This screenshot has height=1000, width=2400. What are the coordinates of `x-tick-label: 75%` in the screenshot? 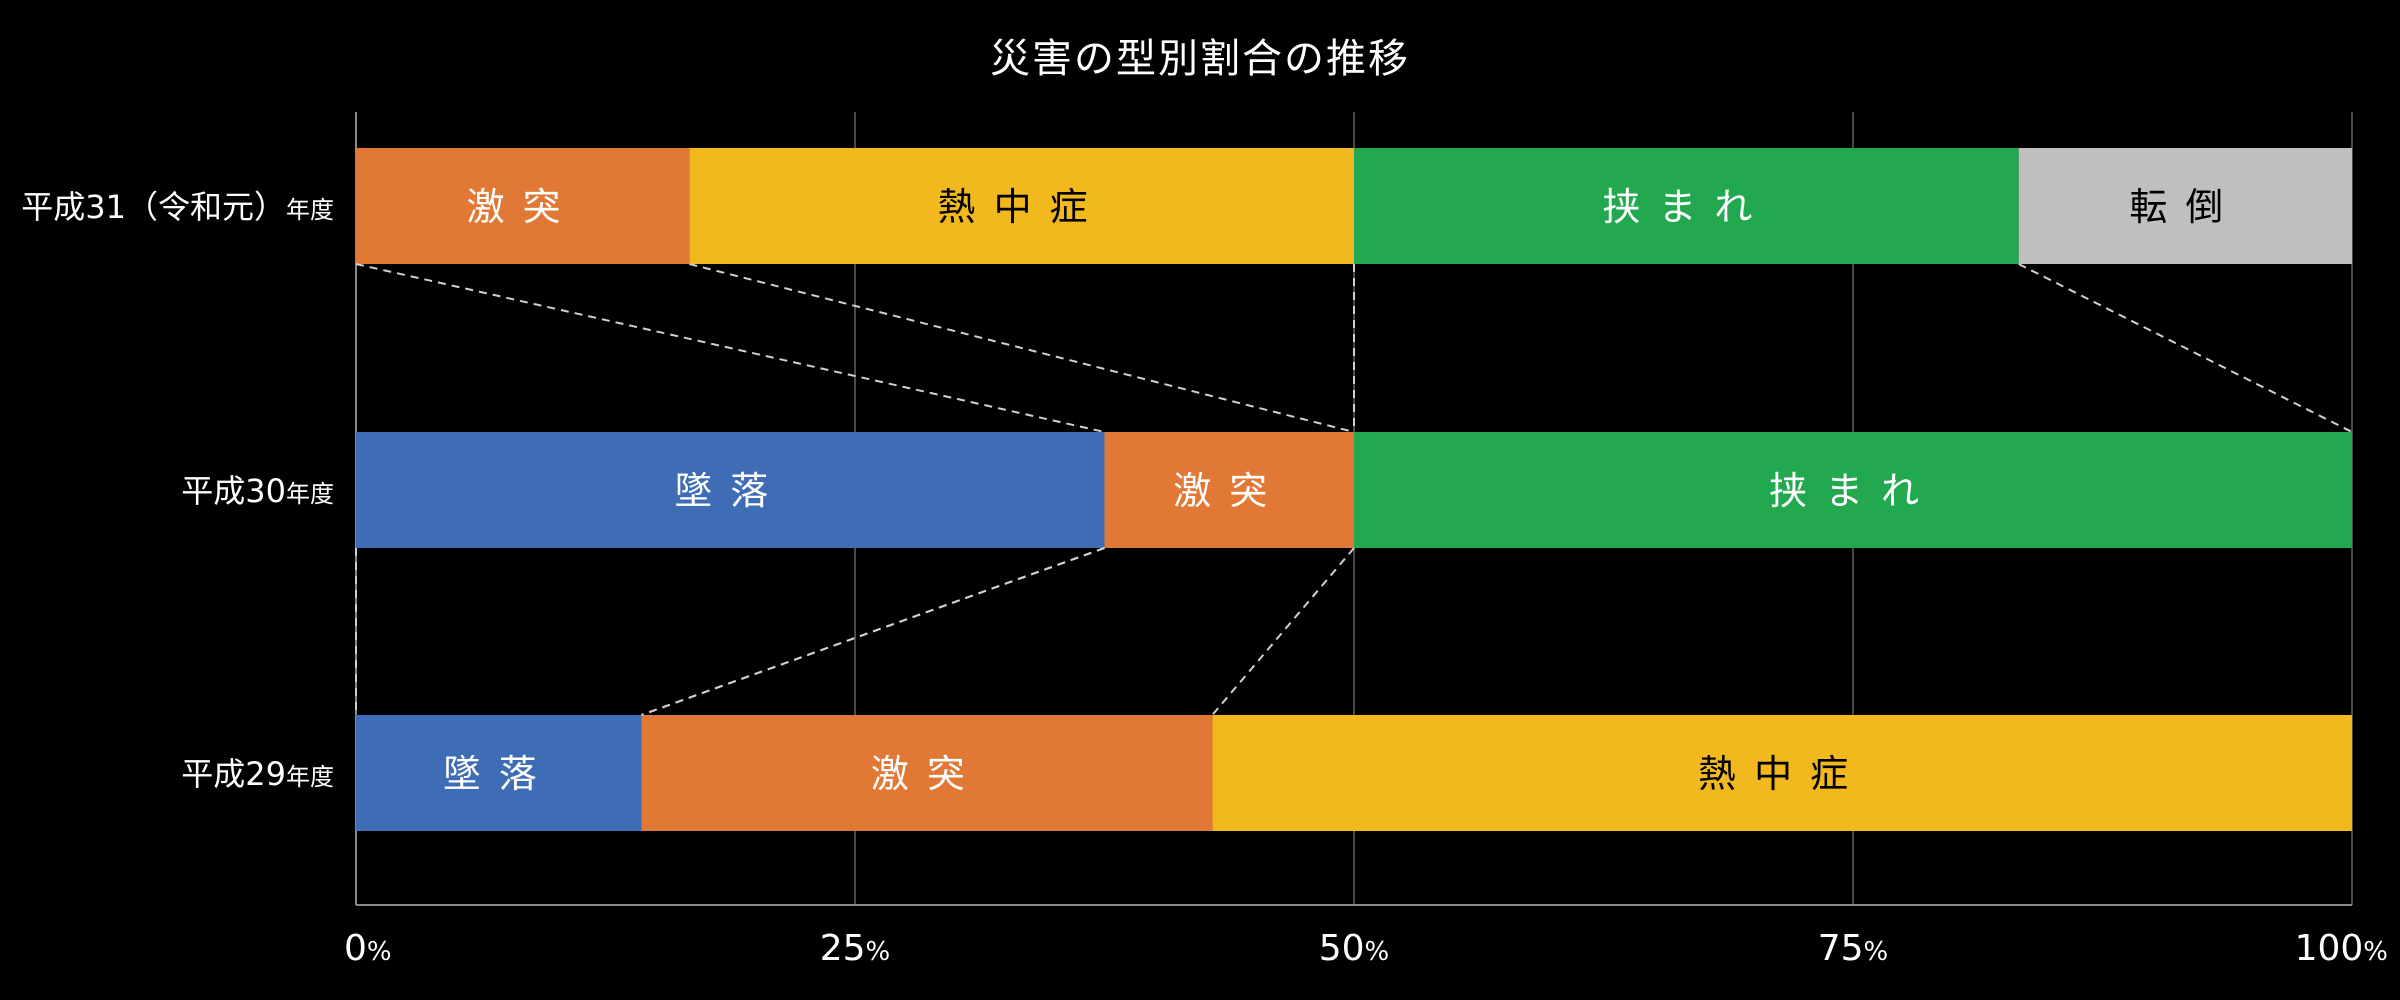 It's located at (1853, 948).